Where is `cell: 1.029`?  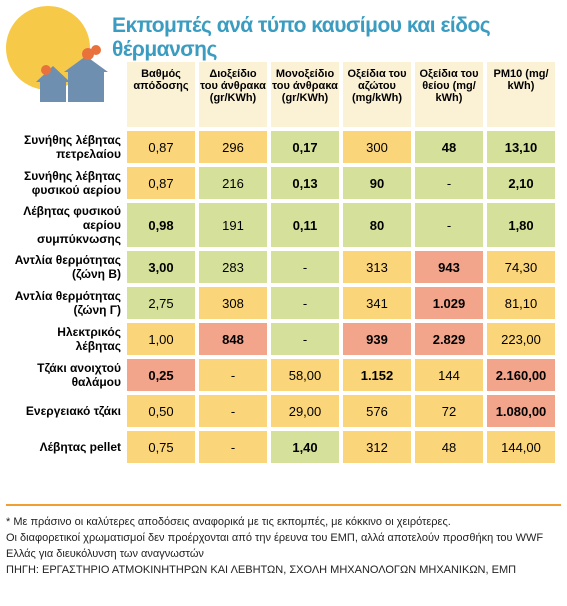
cell: 1.029 is located at coordinates (449, 303).